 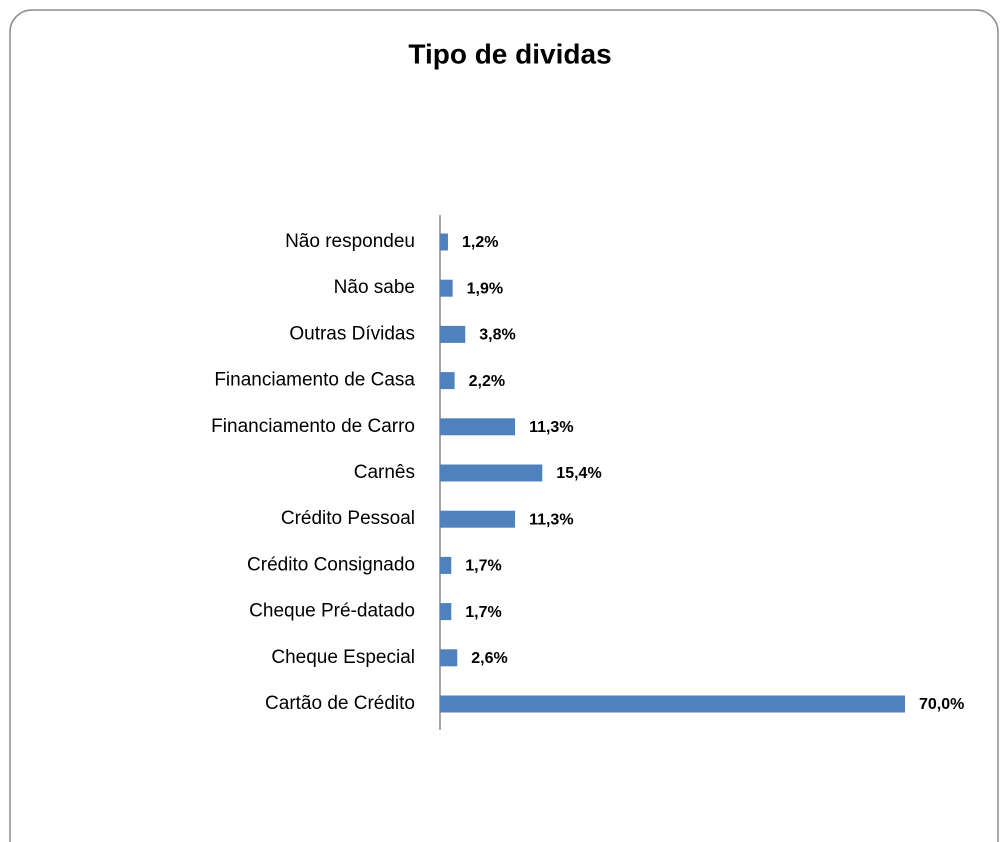 I want to click on data-label: 2,2%, so click(x=487, y=381).